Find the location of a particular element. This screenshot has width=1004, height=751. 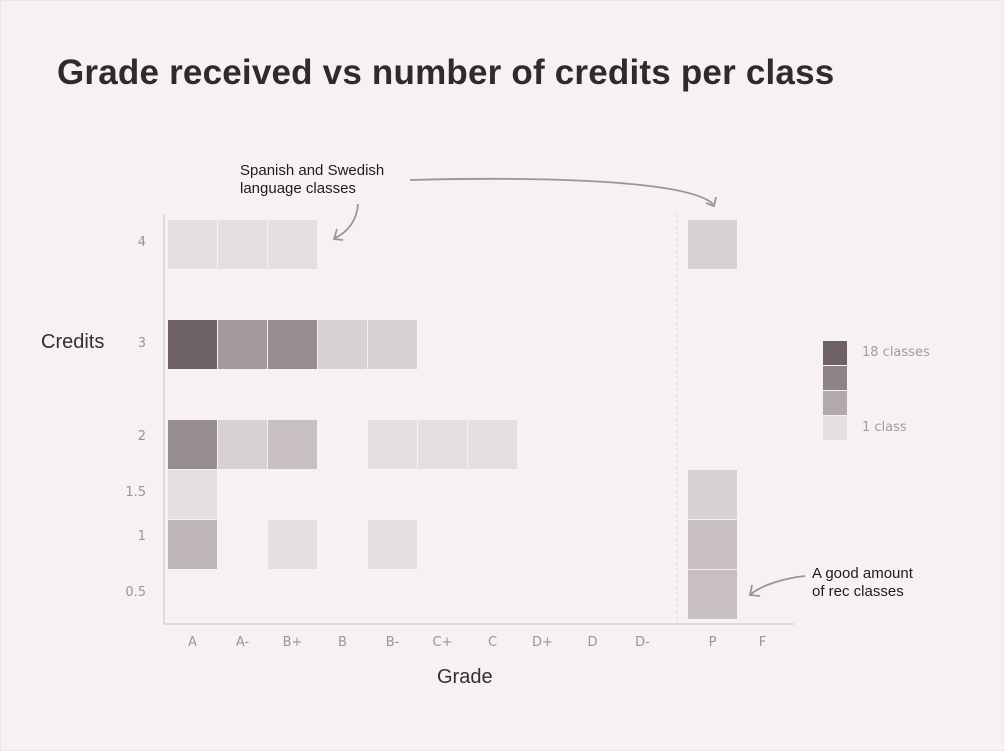

heatmap-cell-B+-3 is located at coordinates (292, 344).